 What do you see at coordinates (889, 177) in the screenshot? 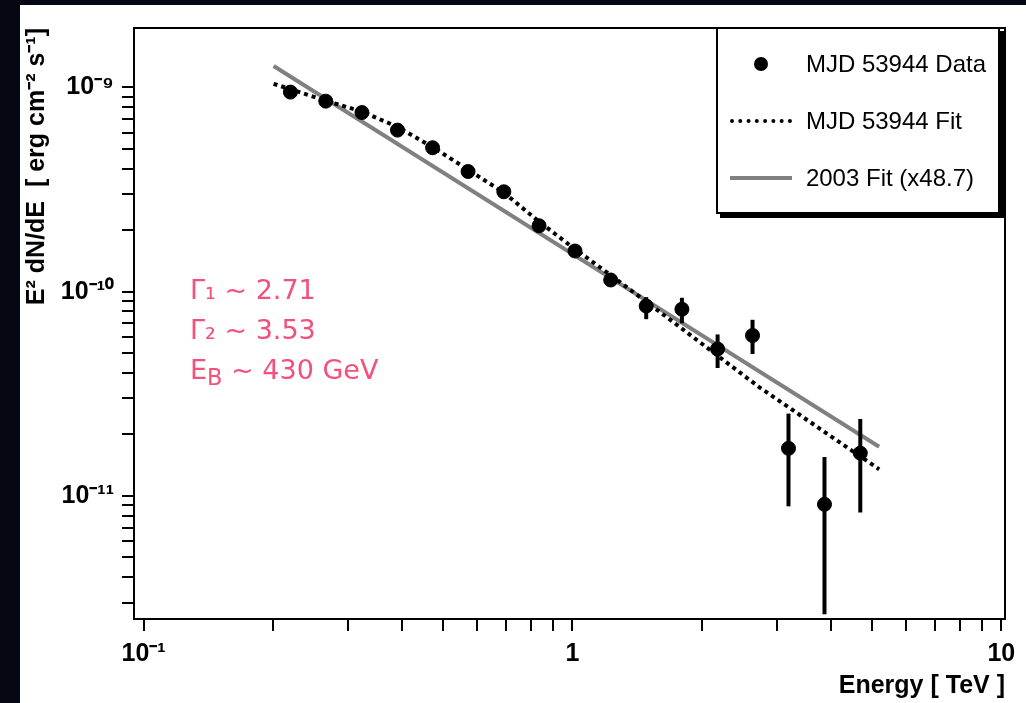
I see `legend-label: 2003 Fit (x48.7)` at bounding box center [889, 177].